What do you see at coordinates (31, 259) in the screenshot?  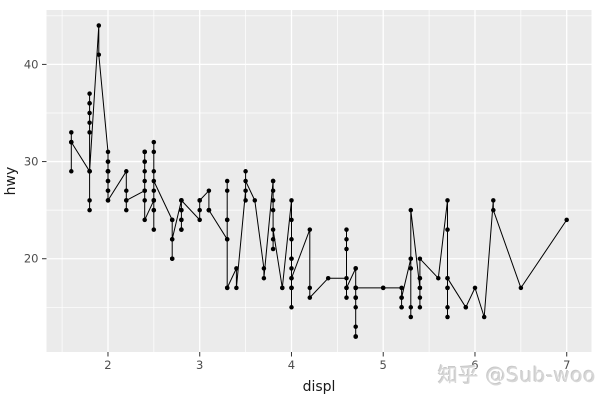 I see `y-tick-label-20: 20` at bounding box center [31, 259].